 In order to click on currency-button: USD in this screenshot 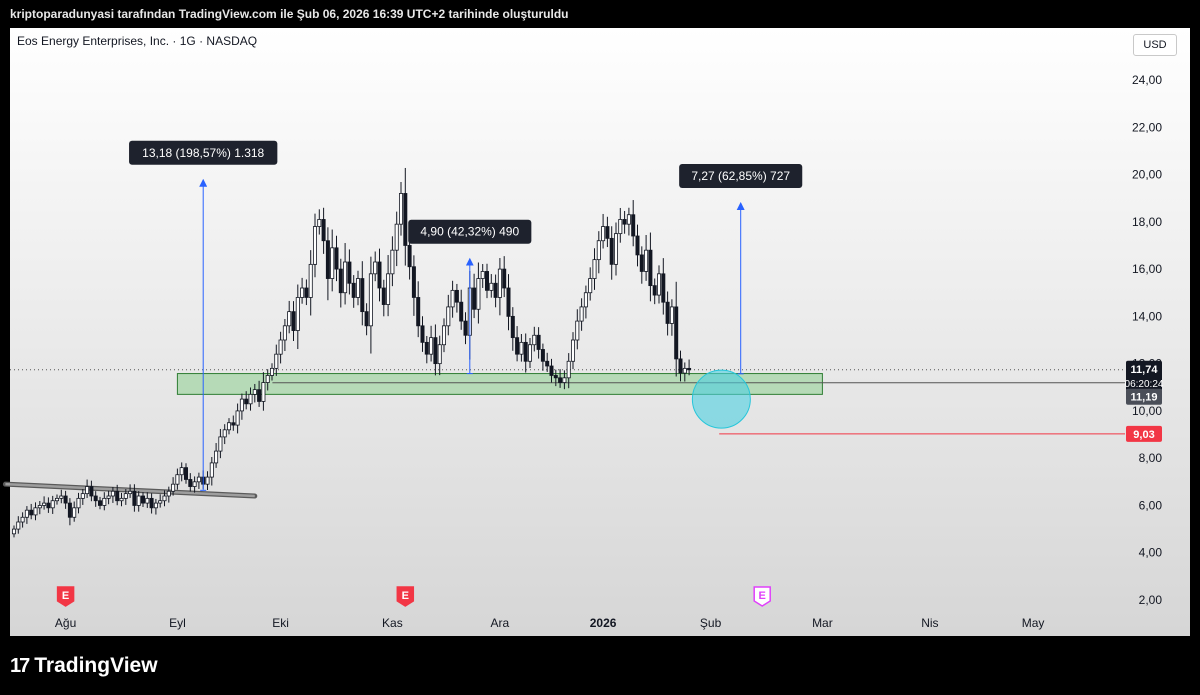, I will do `click(1155, 45)`.